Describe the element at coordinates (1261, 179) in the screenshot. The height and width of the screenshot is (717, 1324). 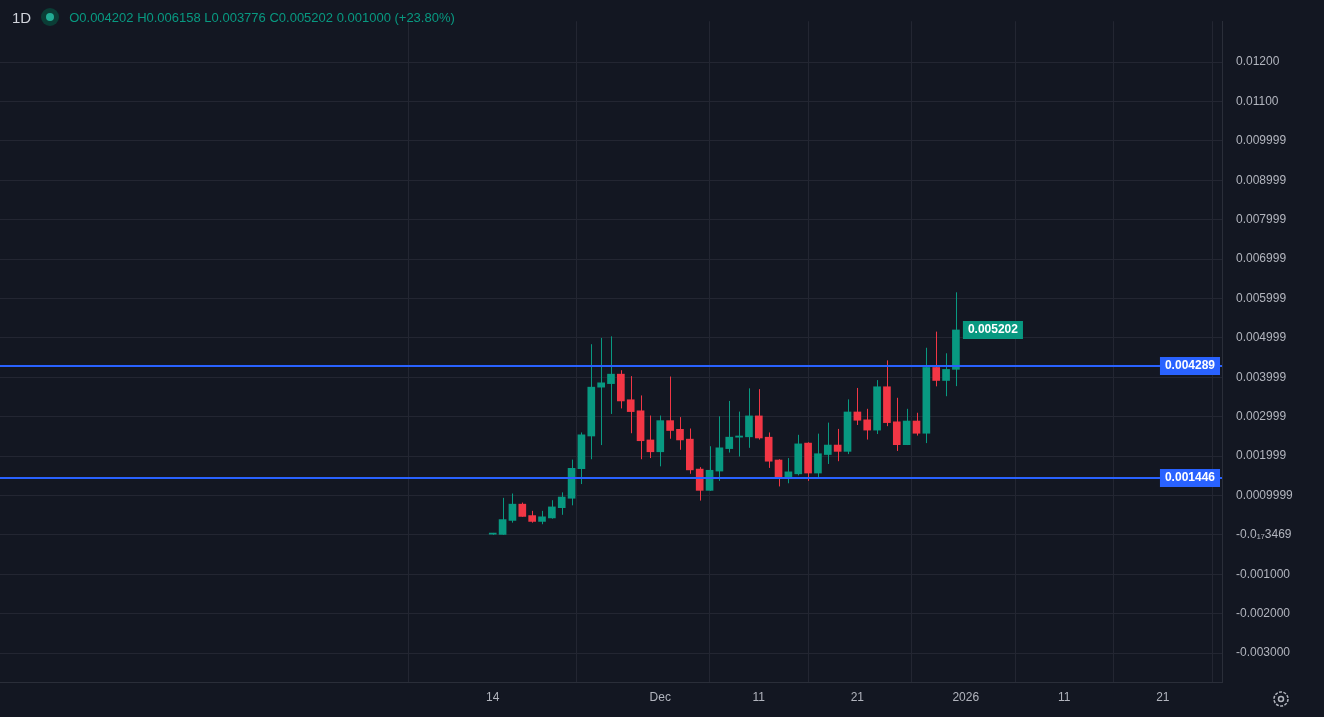
I see `y-tick-label: 0.008999` at that location.